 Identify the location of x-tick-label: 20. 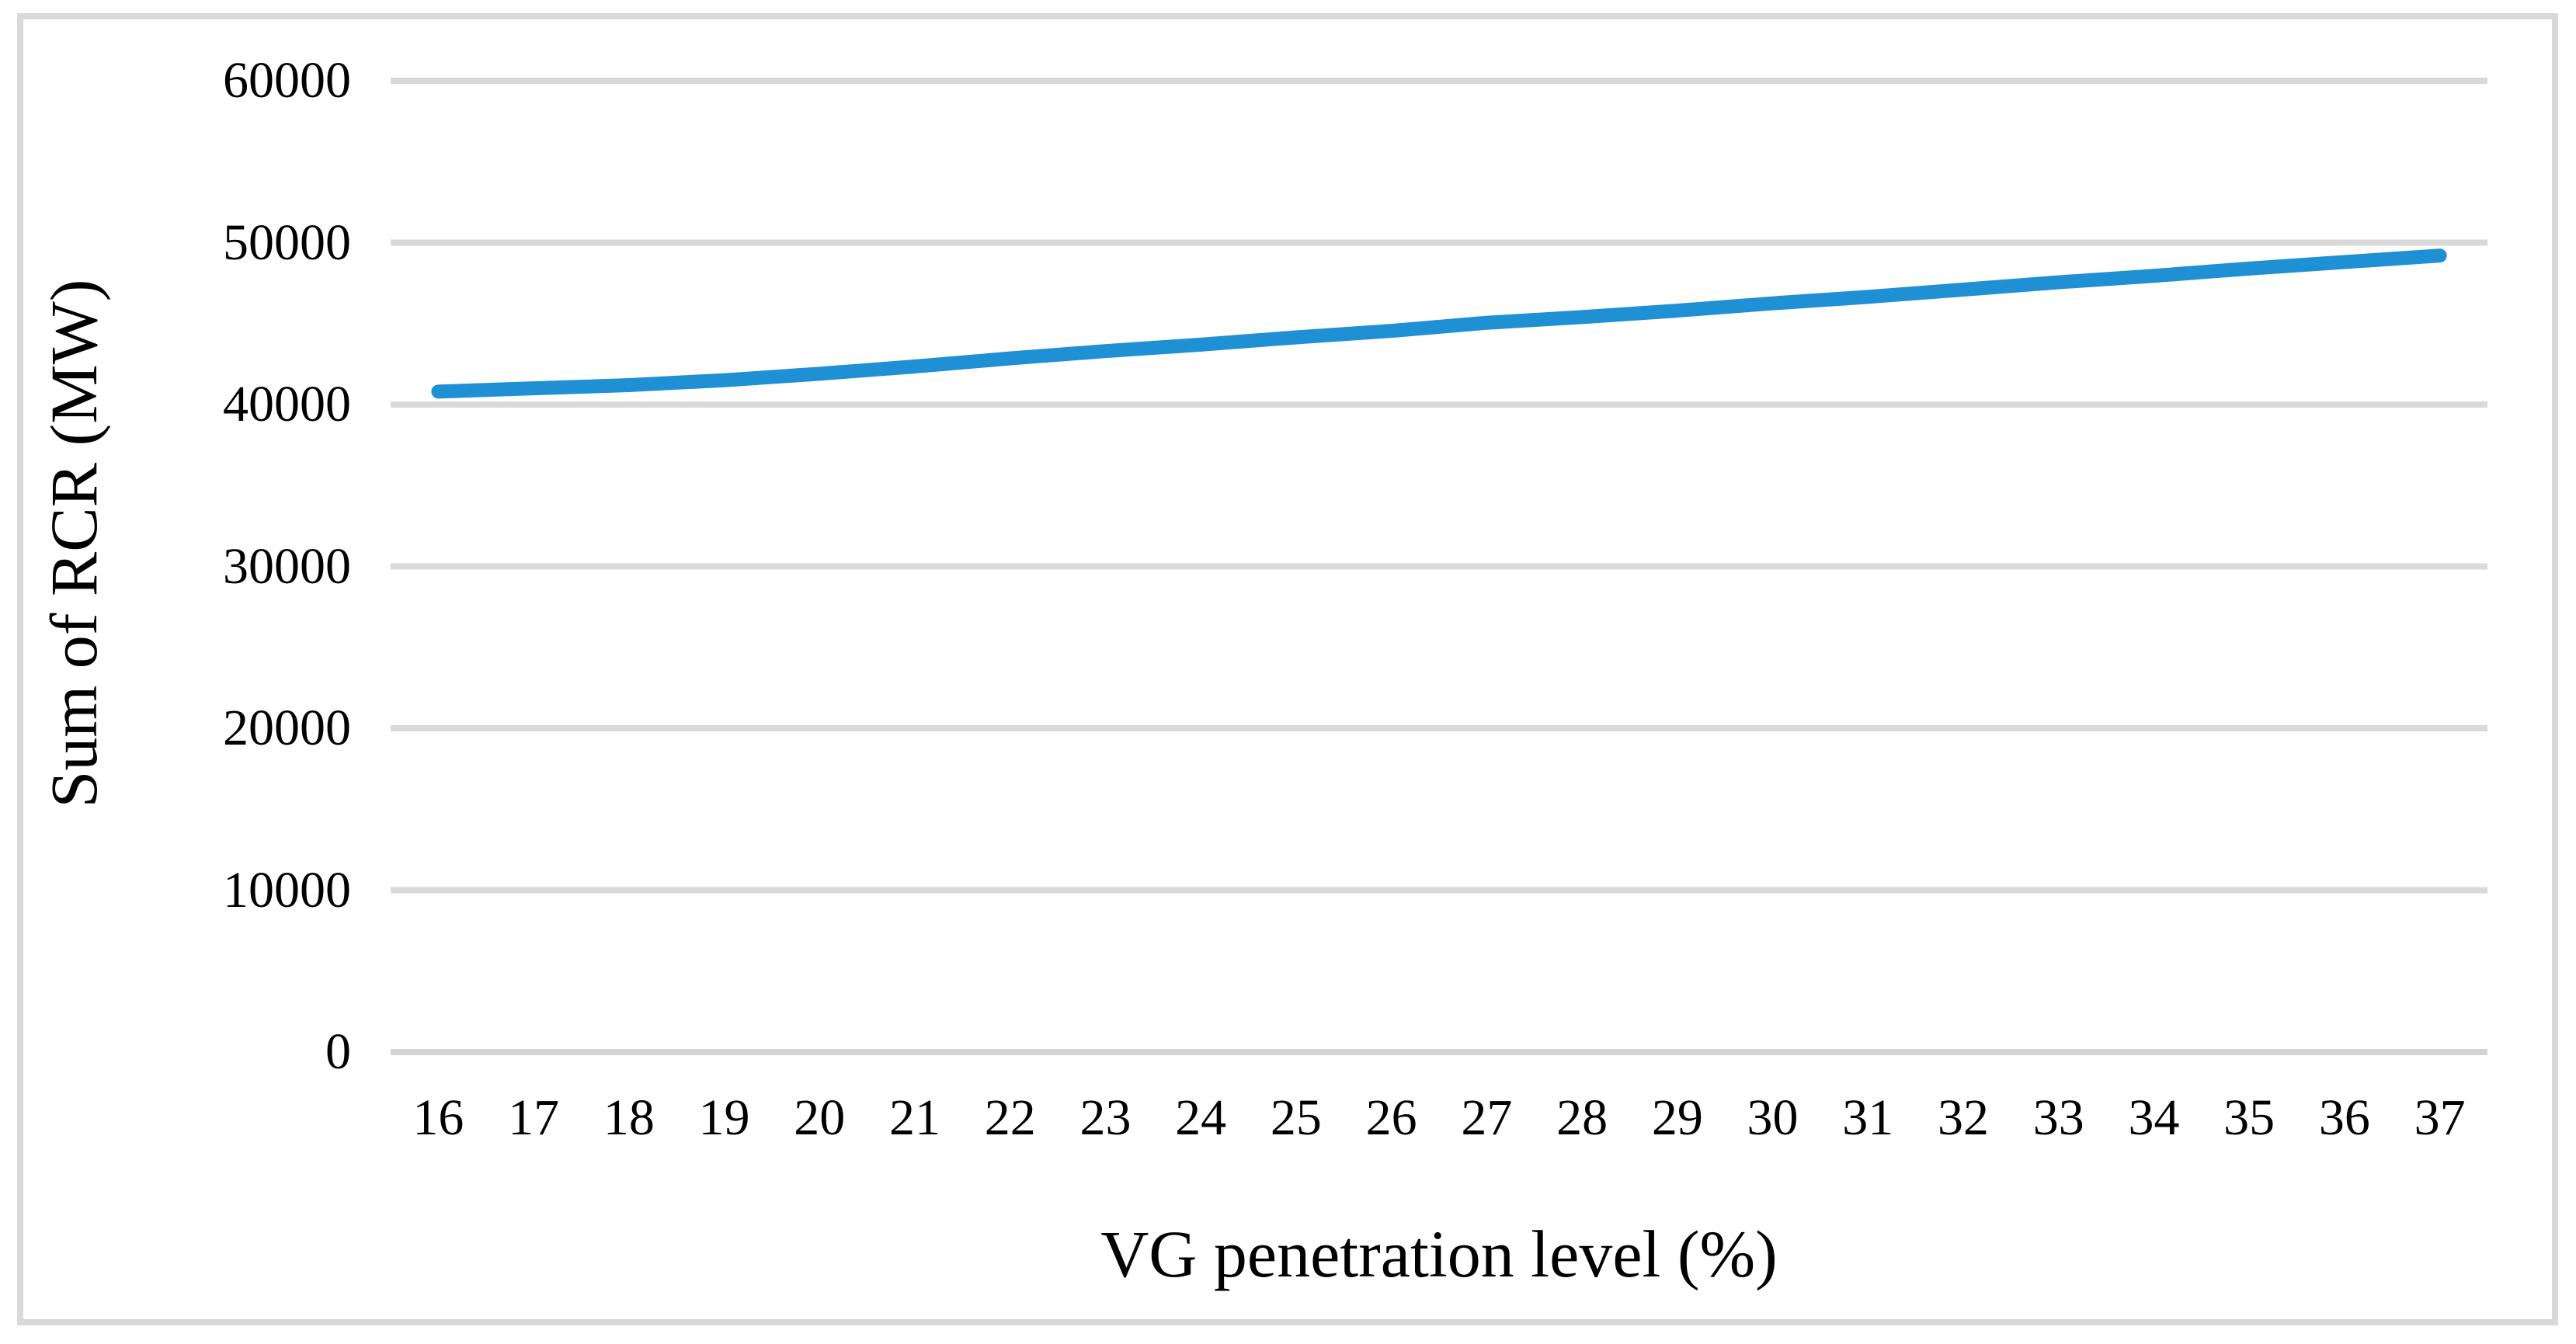
(820, 1117).